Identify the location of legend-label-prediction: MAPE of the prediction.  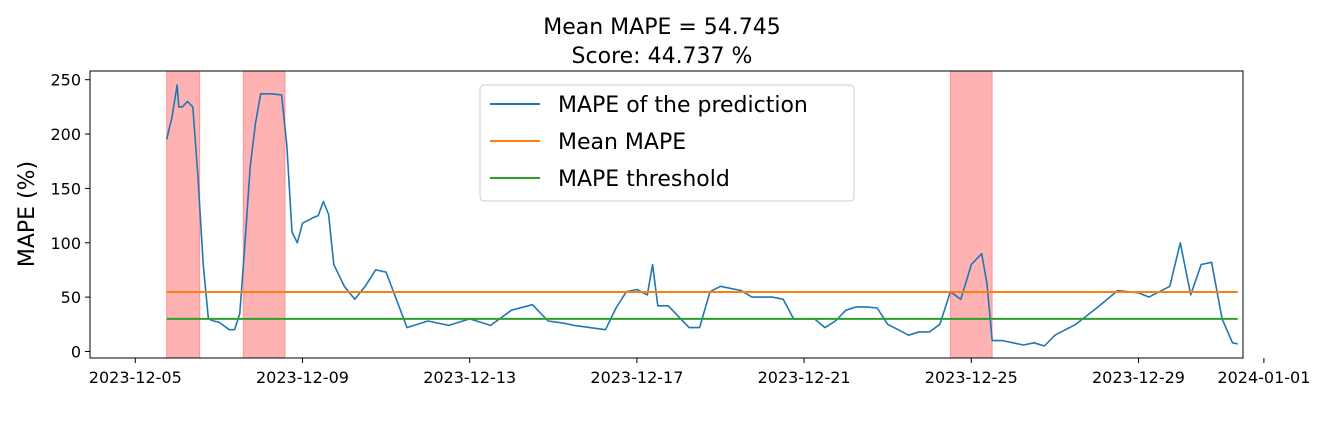
(683, 105).